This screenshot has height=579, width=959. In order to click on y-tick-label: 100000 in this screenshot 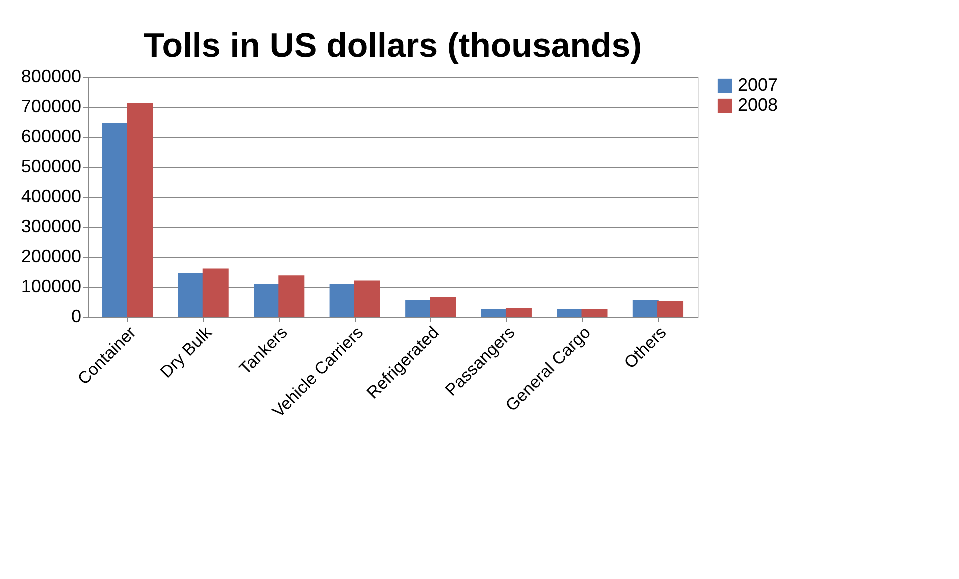, I will do `click(51, 286)`.